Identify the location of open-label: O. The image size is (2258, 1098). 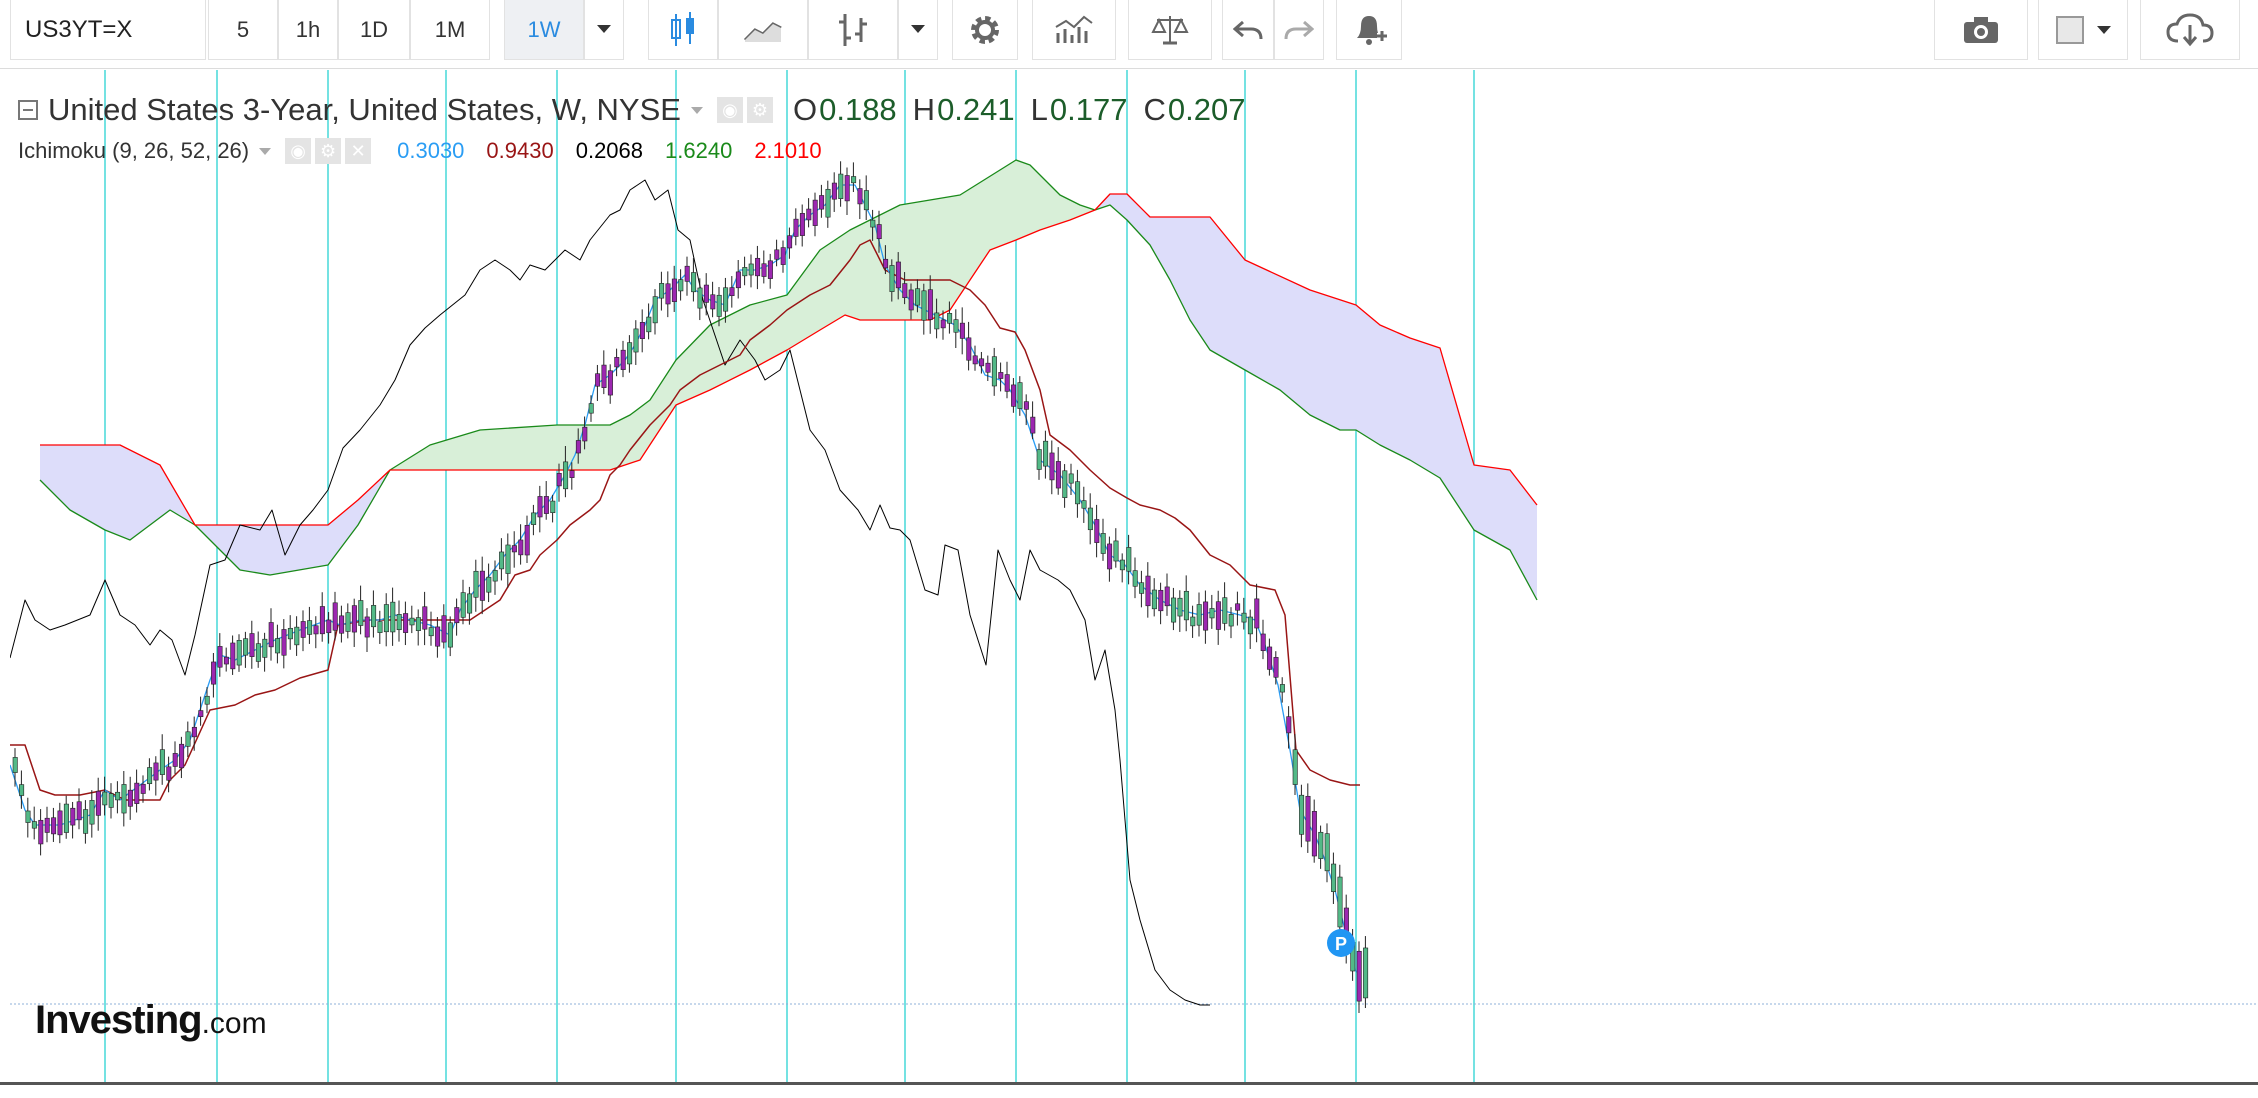
(805, 109).